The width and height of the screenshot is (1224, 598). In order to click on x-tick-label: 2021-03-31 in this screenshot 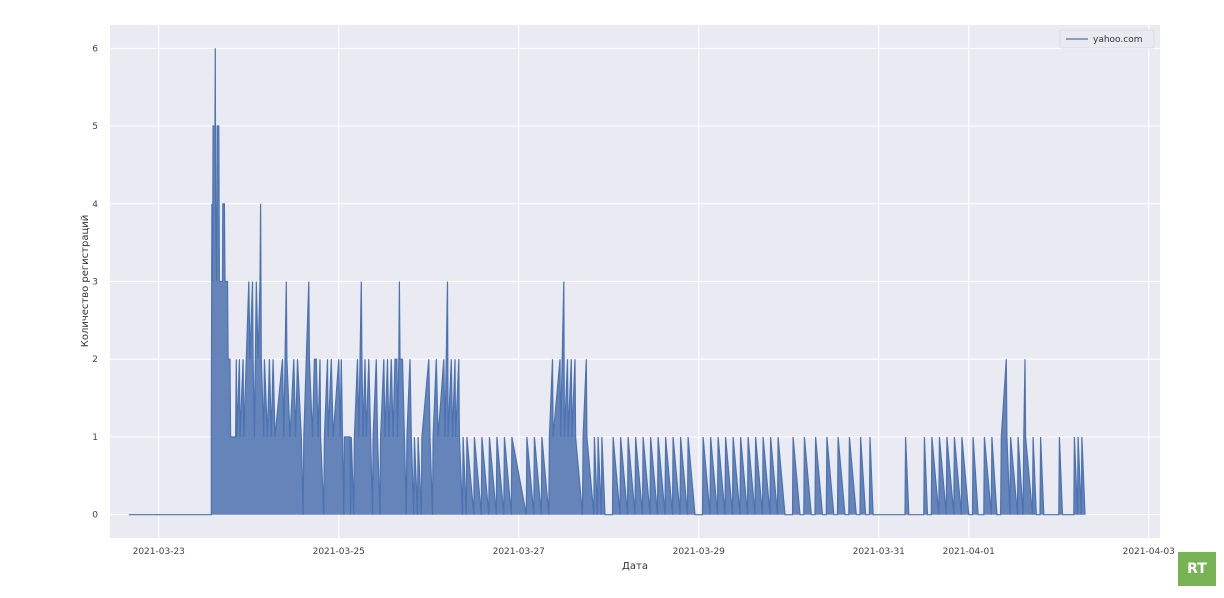, I will do `click(879, 552)`.